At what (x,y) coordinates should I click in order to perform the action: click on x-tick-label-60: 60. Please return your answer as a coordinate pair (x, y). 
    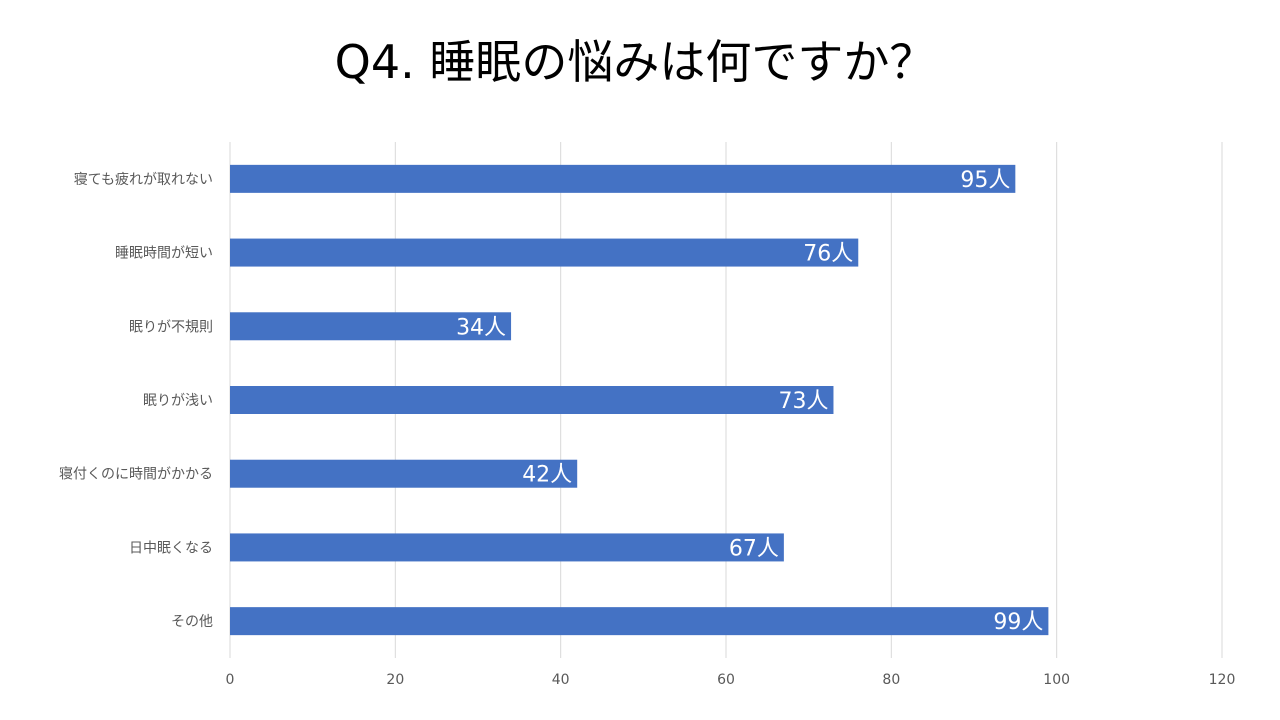
    Looking at the image, I should click on (726, 680).